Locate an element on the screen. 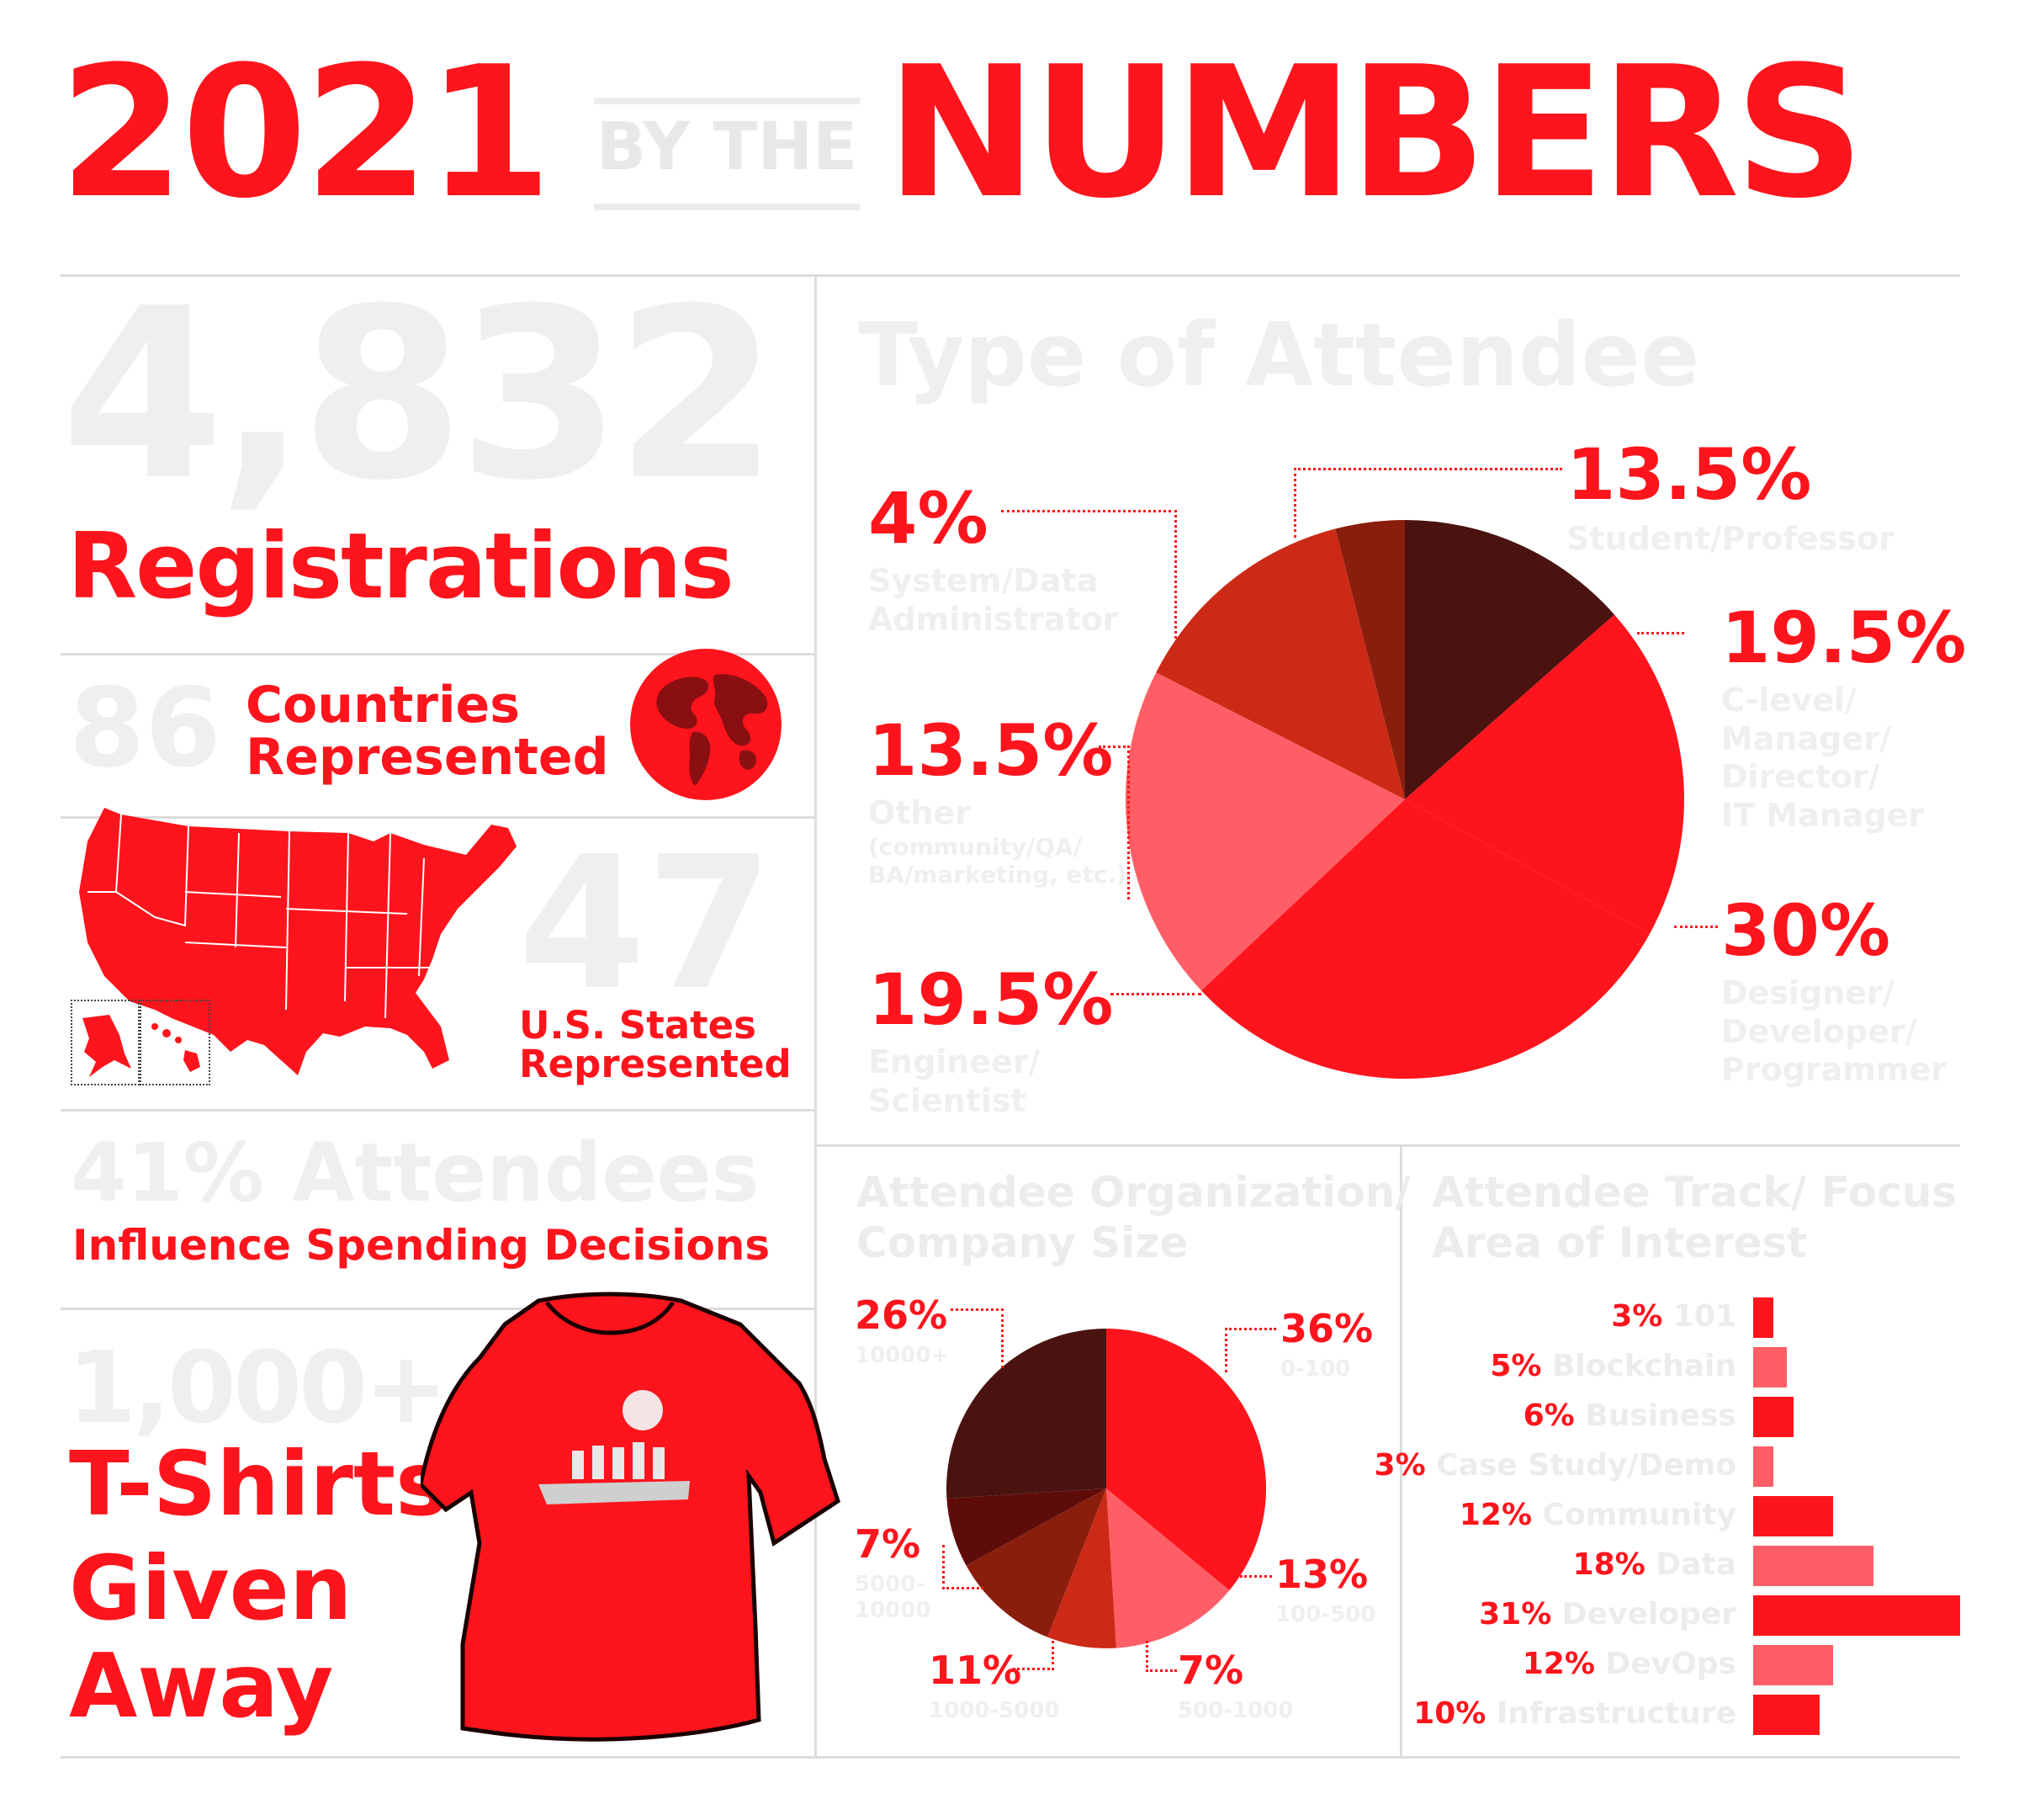 The height and width of the screenshot is (1820, 2019). rule-right-vertical is located at coordinates (1401, 1451).